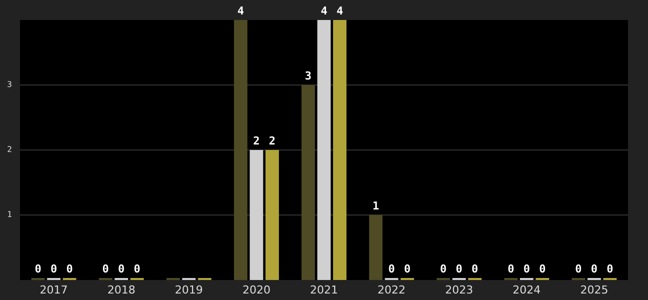 The width and height of the screenshot is (648, 300). What do you see at coordinates (459, 289) in the screenshot?
I see `x-tick-label: 2023` at bounding box center [459, 289].